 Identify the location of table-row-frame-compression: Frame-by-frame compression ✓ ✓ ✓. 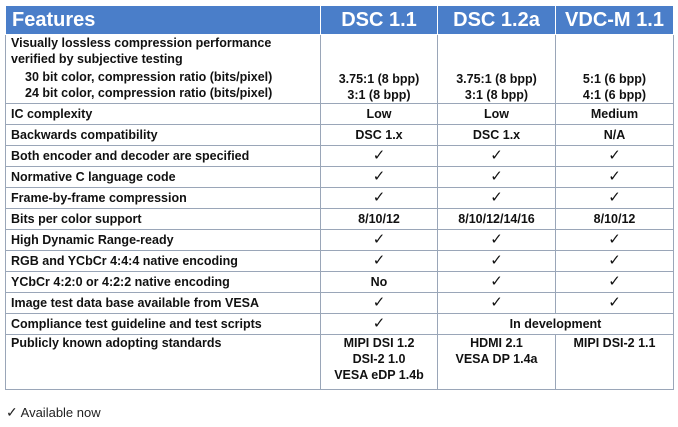
(339, 198).